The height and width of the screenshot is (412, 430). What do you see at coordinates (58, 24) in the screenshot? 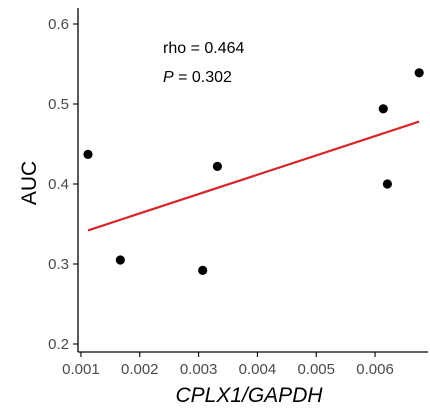
I see `y-tick-label: 0.6` at bounding box center [58, 24].